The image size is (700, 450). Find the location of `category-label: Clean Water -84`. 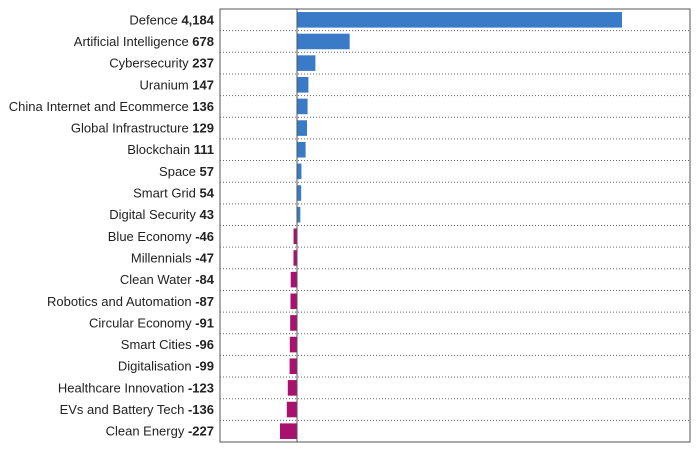

category-label: Clean Water -84 is located at coordinates (167, 279).